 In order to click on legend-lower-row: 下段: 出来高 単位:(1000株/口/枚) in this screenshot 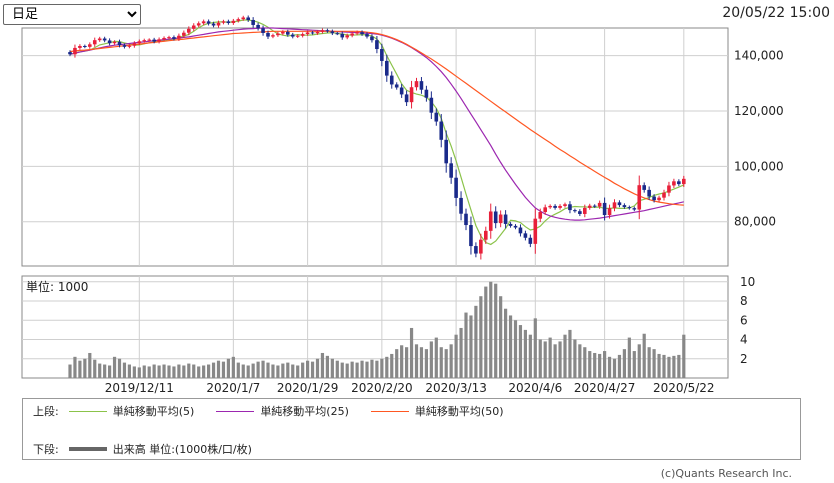, I will do `click(142, 449)`.